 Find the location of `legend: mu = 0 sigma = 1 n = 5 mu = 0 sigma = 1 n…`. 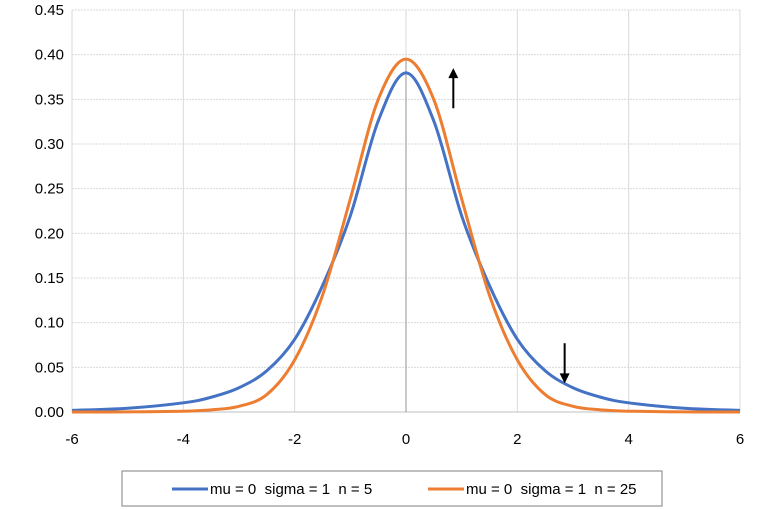

legend: mu = 0 sigma = 1 n = 5 mu = 0 sigma = 1 n… is located at coordinates (392, 488).